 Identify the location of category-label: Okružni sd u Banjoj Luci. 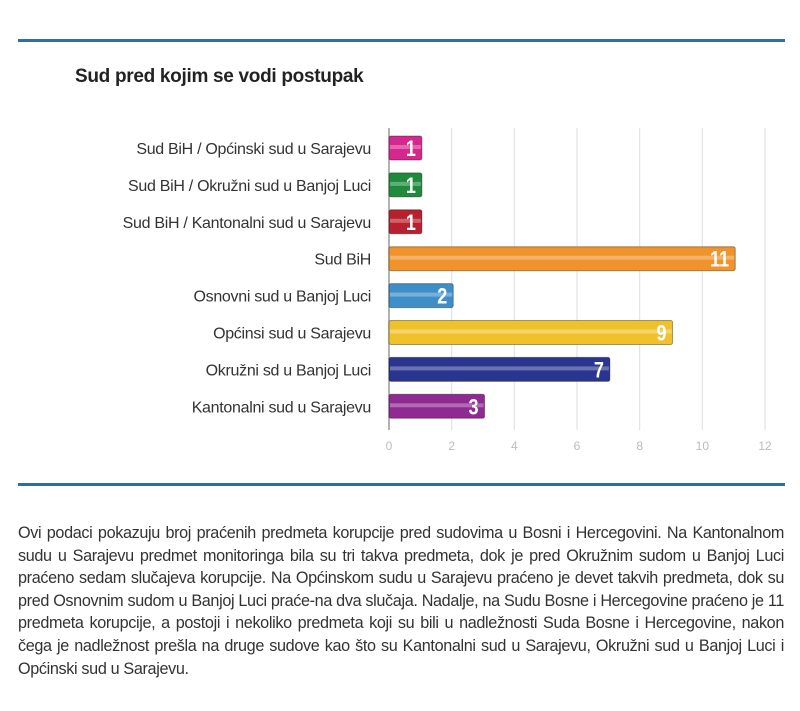
(288, 370).